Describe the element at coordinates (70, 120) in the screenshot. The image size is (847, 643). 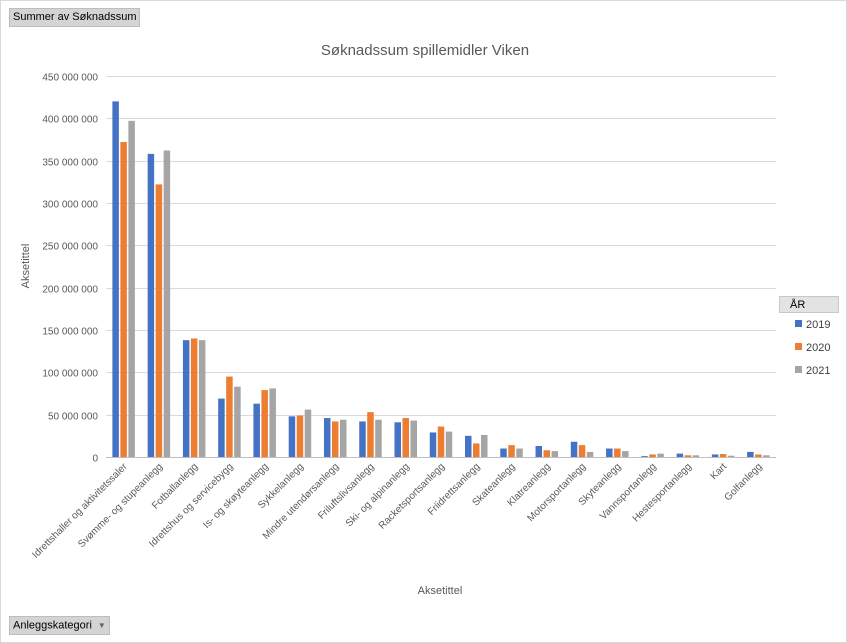
I see `y-tick-label: 400 000 000` at that location.